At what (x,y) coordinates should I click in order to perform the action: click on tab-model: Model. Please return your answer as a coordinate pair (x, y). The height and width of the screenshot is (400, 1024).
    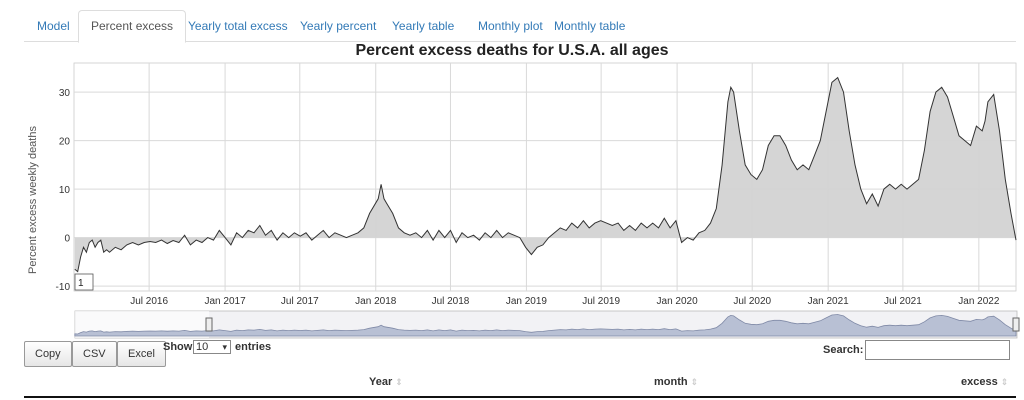
    Looking at the image, I should click on (53, 26).